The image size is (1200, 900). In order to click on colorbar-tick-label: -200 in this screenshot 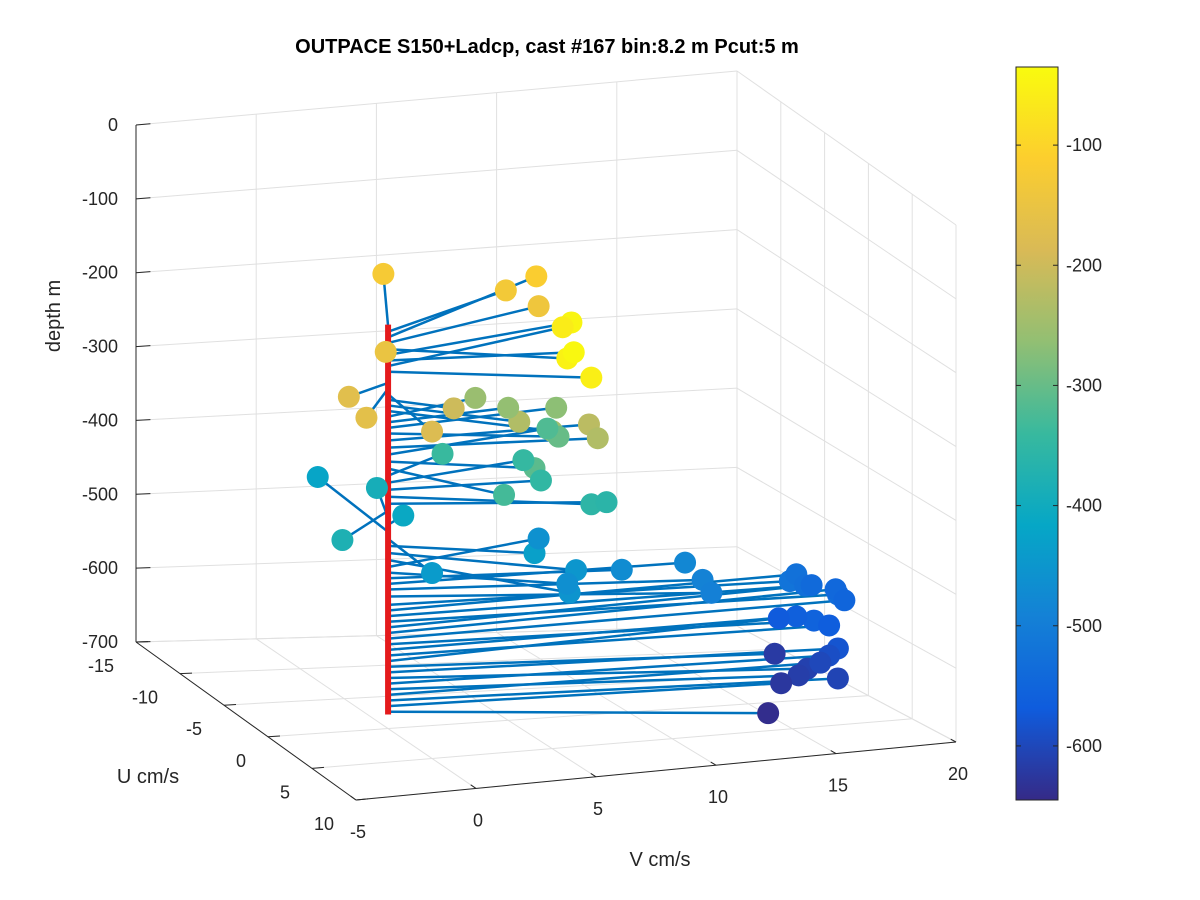, I will do `click(1084, 265)`.